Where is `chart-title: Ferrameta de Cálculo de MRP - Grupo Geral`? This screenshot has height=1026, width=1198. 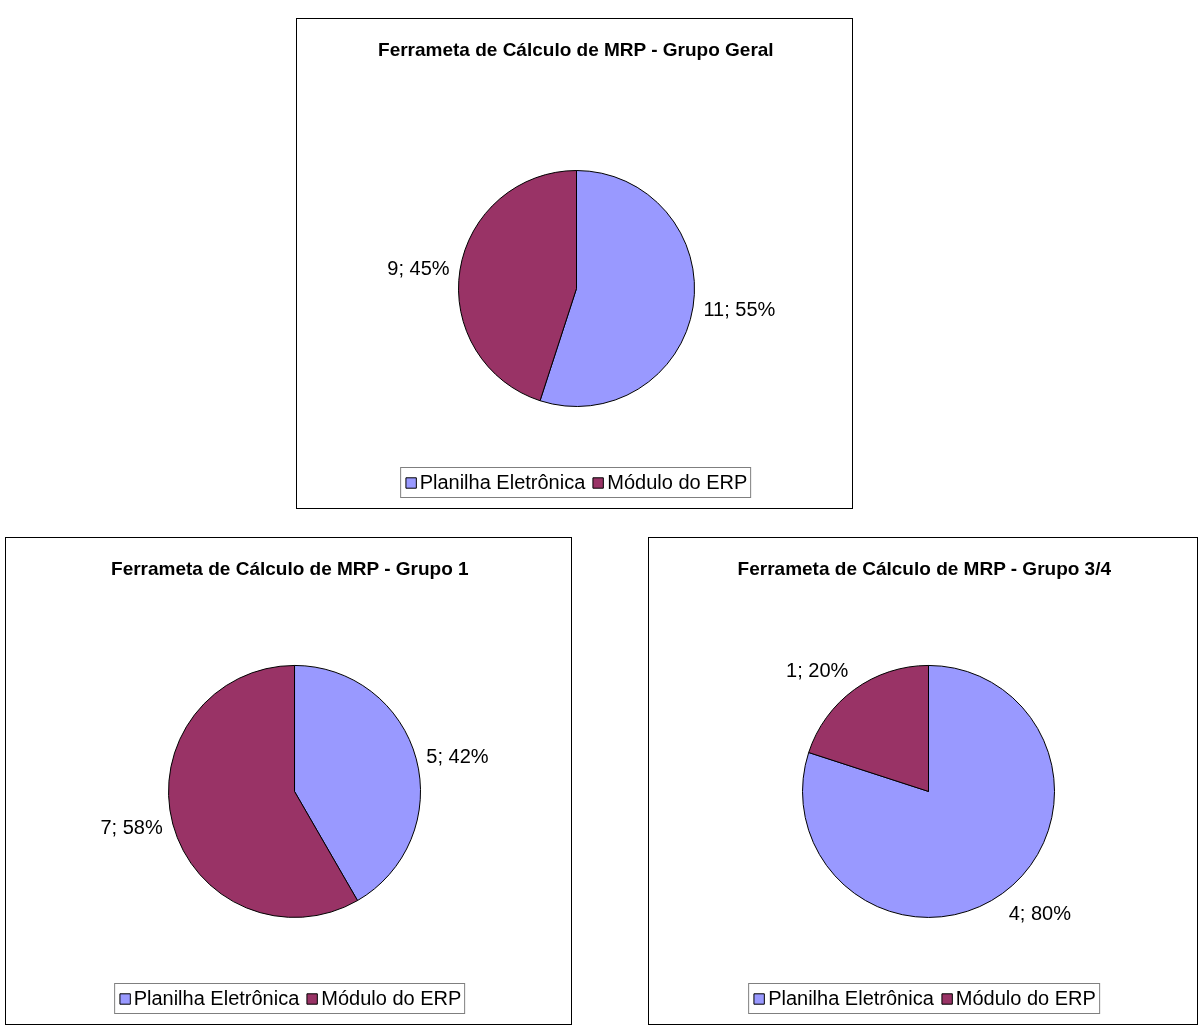 chart-title: Ferrameta de Cálculo de MRP - Grupo Geral is located at coordinates (576, 49).